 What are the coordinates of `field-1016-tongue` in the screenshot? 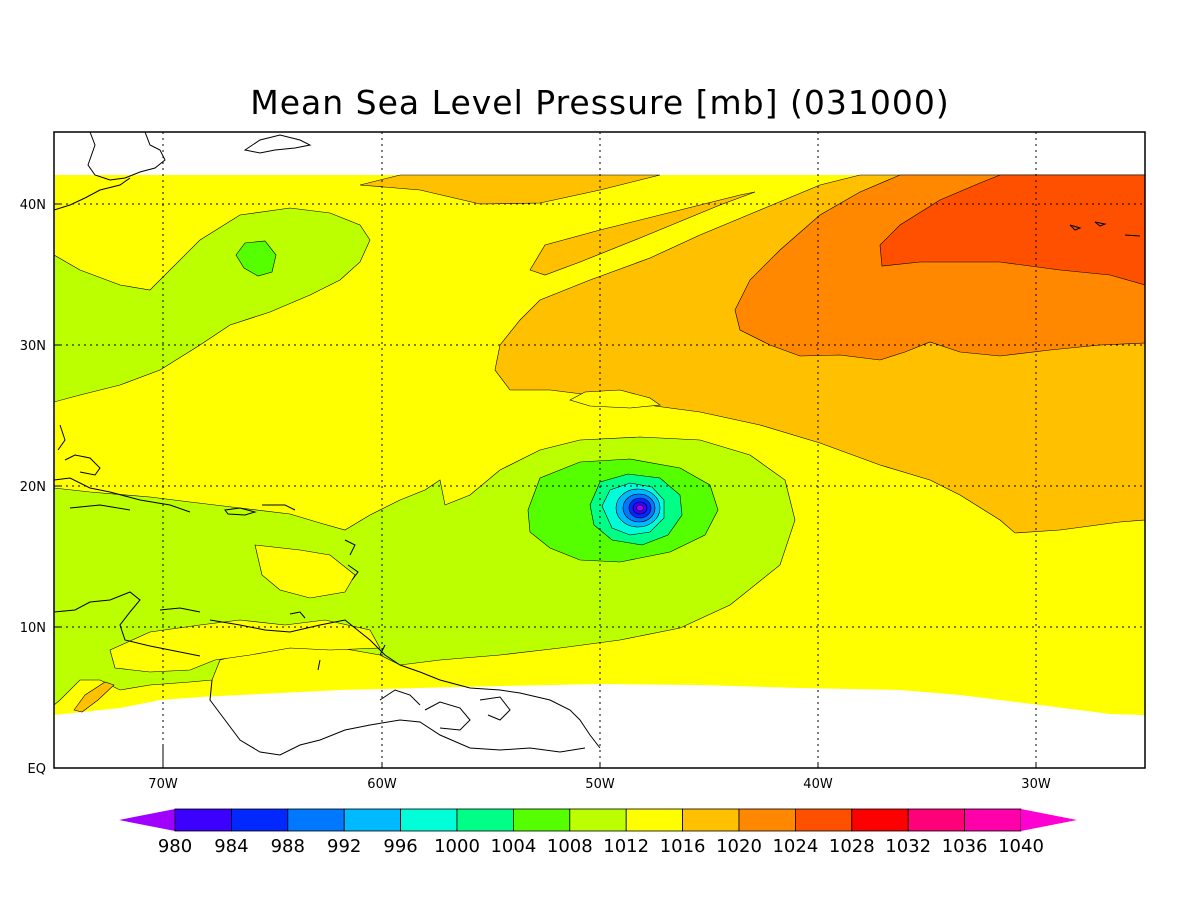 It's located at (615, 399).